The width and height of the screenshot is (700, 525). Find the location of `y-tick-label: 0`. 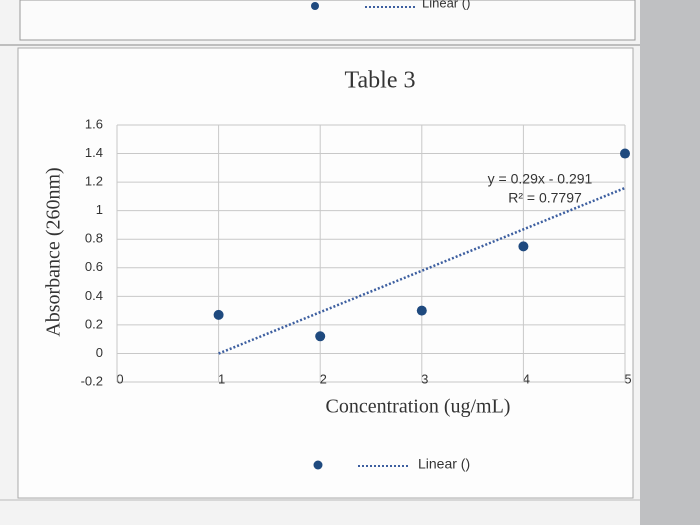

y-tick-label: 0 is located at coordinates (99, 352).